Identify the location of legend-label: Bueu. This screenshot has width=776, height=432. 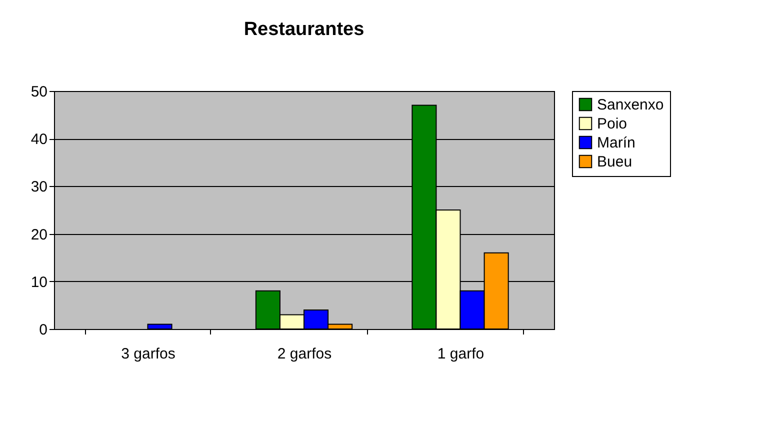
(614, 162).